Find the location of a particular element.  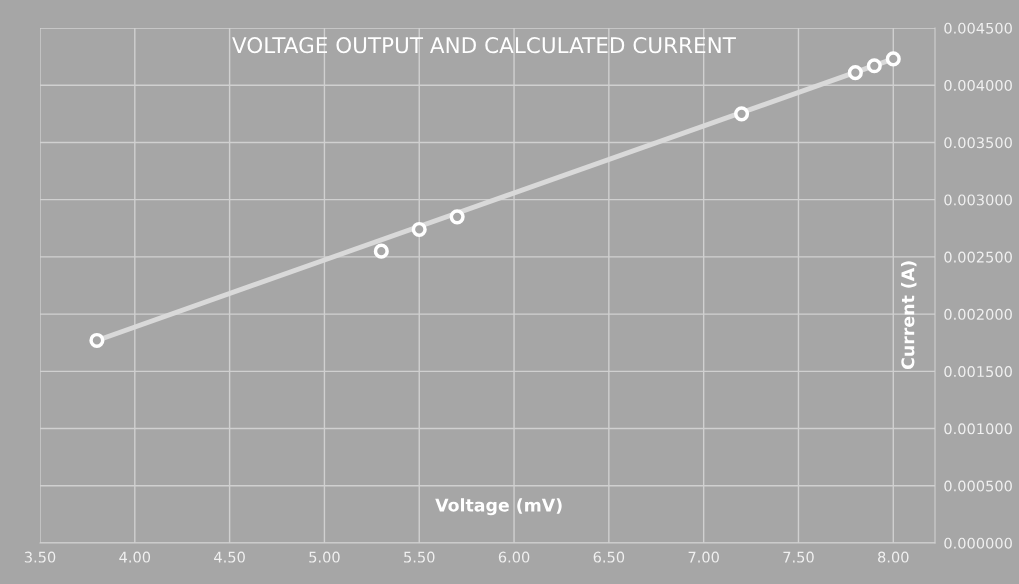

y-tick-label: 0.004500 is located at coordinates (978, 28).